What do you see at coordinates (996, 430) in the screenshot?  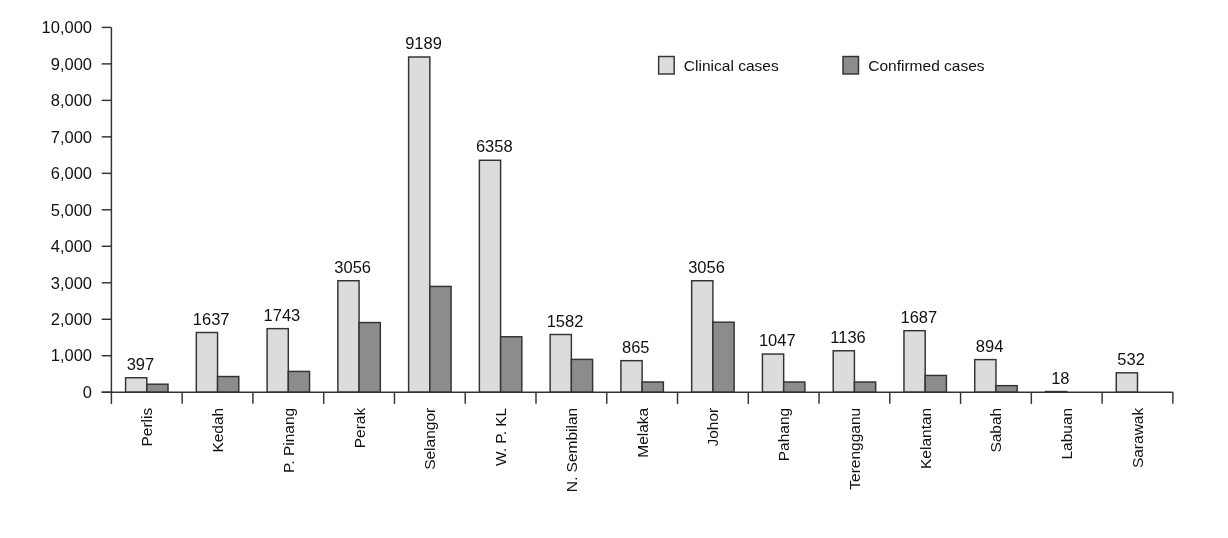 I see `x-tick-label: Sabah` at bounding box center [996, 430].